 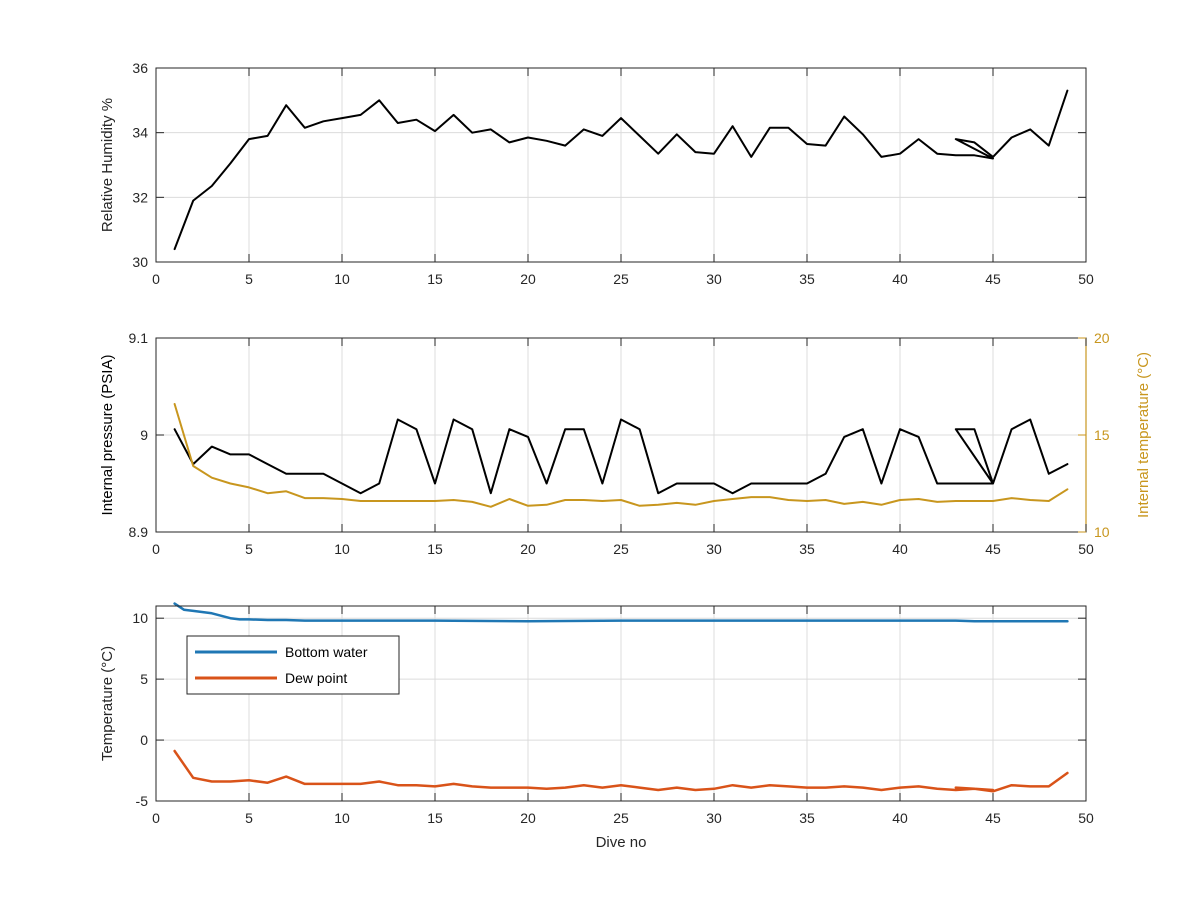 I want to click on y-tick-label: 10, so click(x=140, y=618).